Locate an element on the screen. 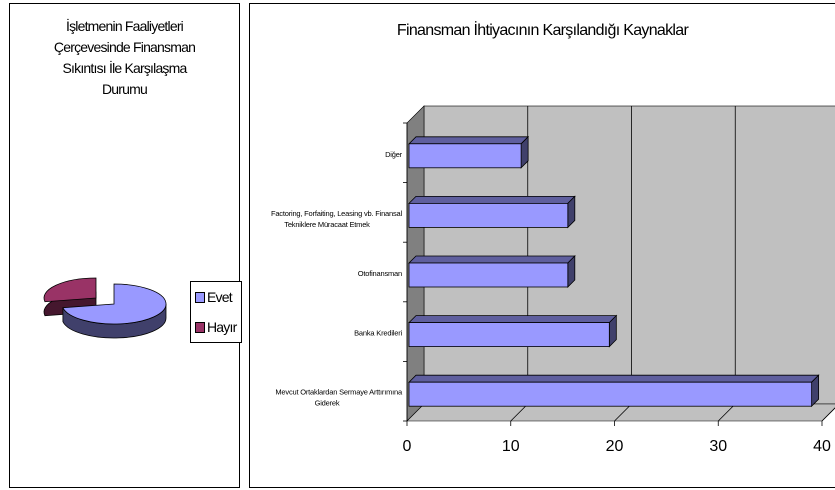  pie-title-line: İşletmenin Faaliyetleri is located at coordinates (125, 26).